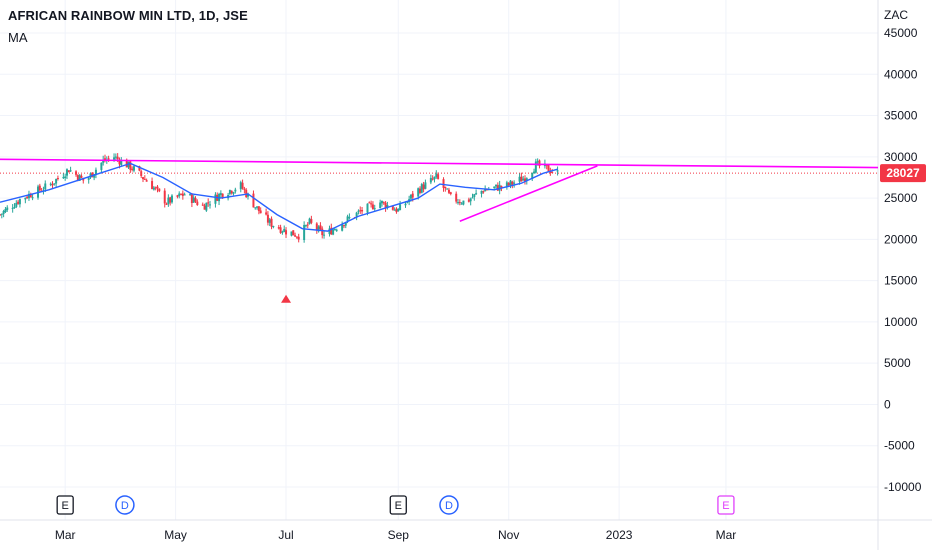  I want to click on time-tick-label: Mar, so click(65, 535).